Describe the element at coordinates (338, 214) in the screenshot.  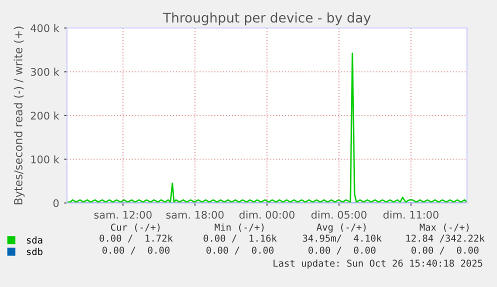
I see `x-tick-label: dim. 05:00` at that location.